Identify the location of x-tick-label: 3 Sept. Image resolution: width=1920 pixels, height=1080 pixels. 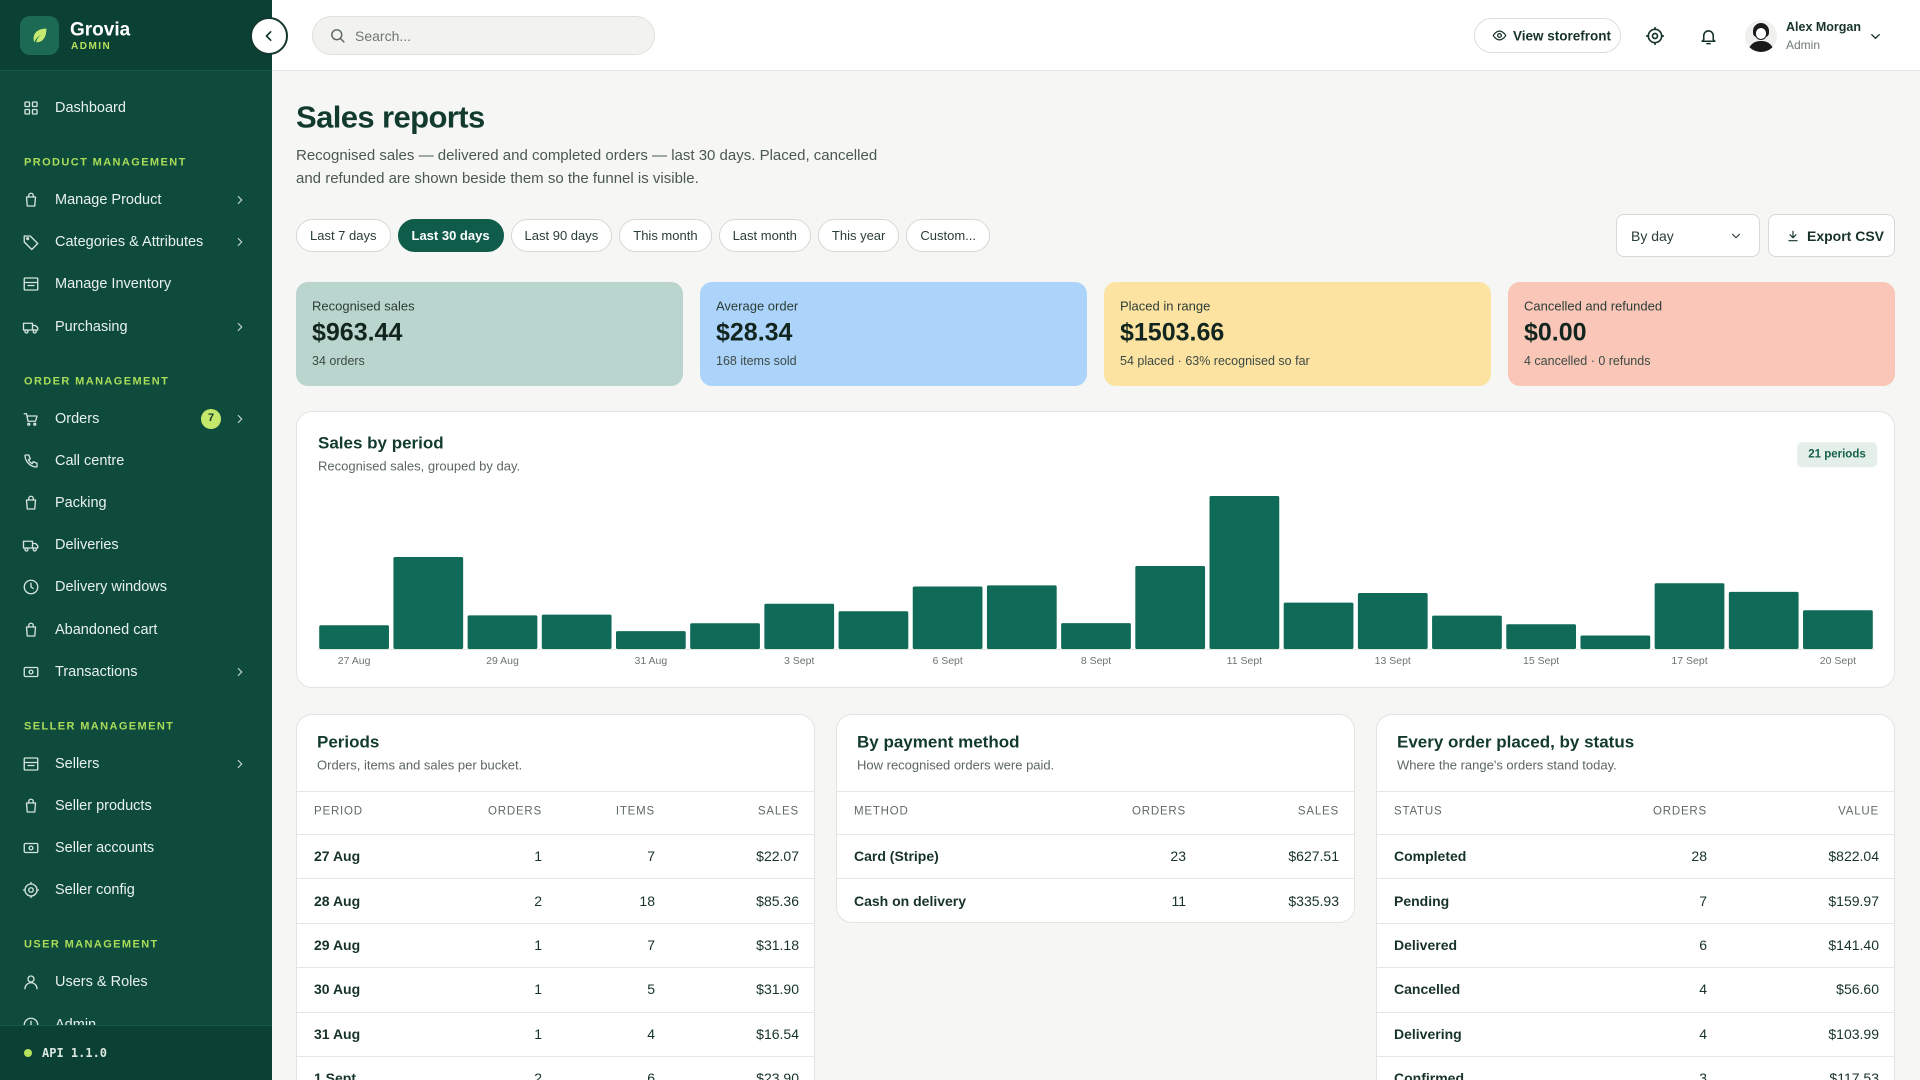
(799, 661).